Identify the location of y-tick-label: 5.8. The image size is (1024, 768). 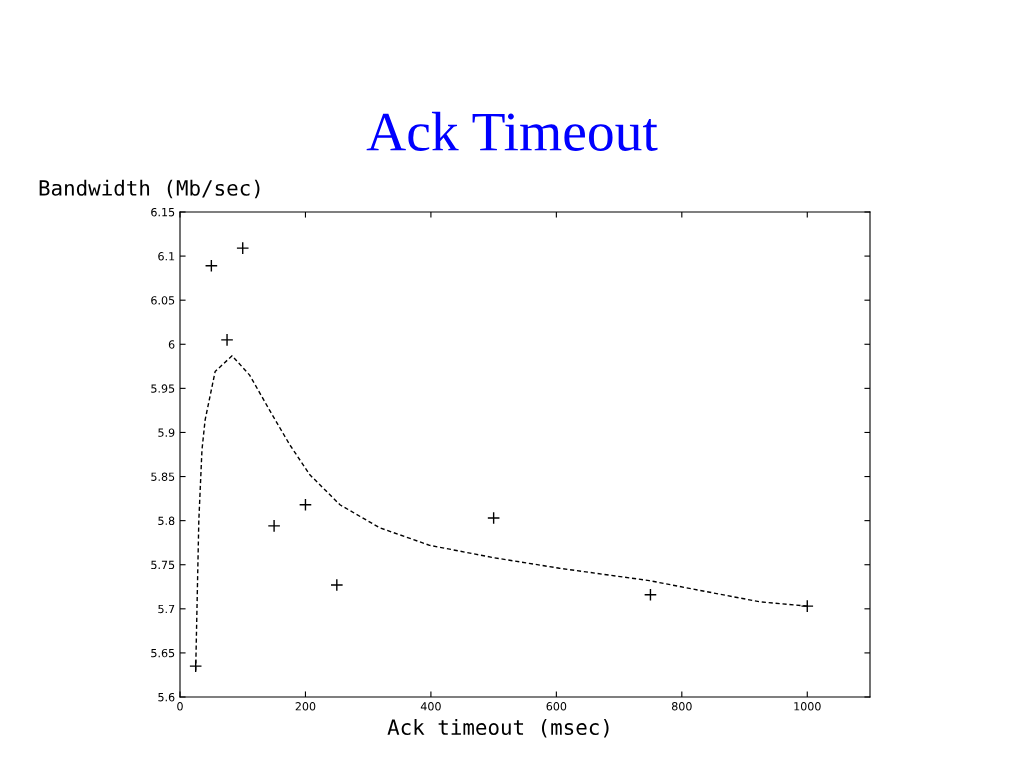
(166, 521).